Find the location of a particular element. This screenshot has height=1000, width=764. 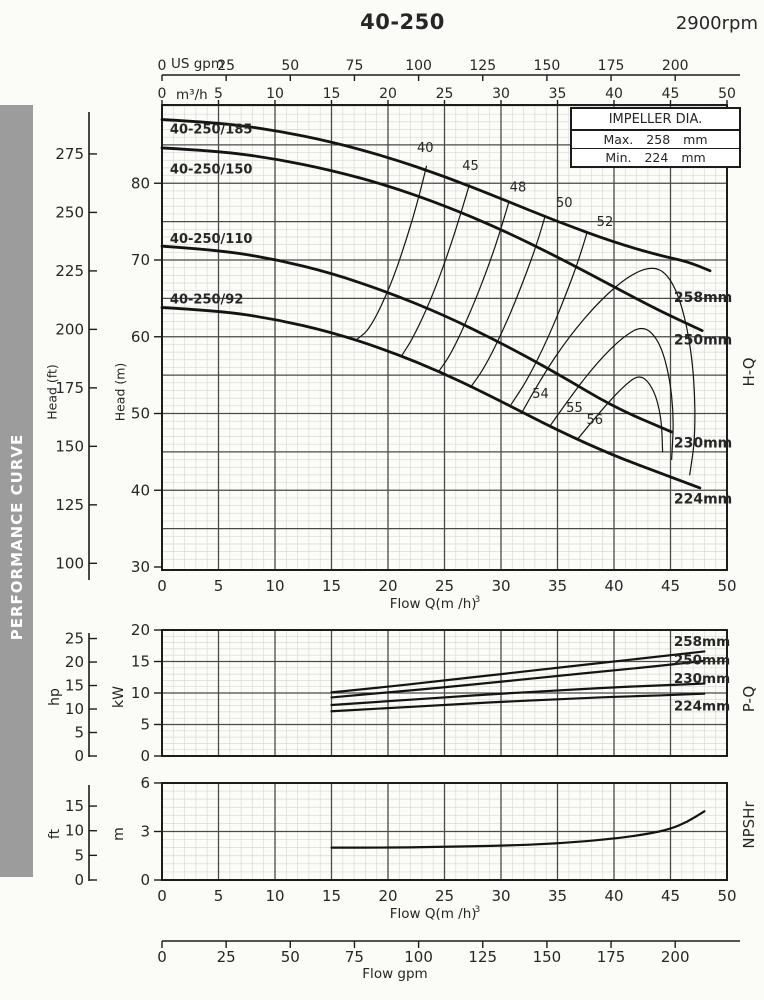

impeller-min-label: Min. is located at coordinates (618, 157).